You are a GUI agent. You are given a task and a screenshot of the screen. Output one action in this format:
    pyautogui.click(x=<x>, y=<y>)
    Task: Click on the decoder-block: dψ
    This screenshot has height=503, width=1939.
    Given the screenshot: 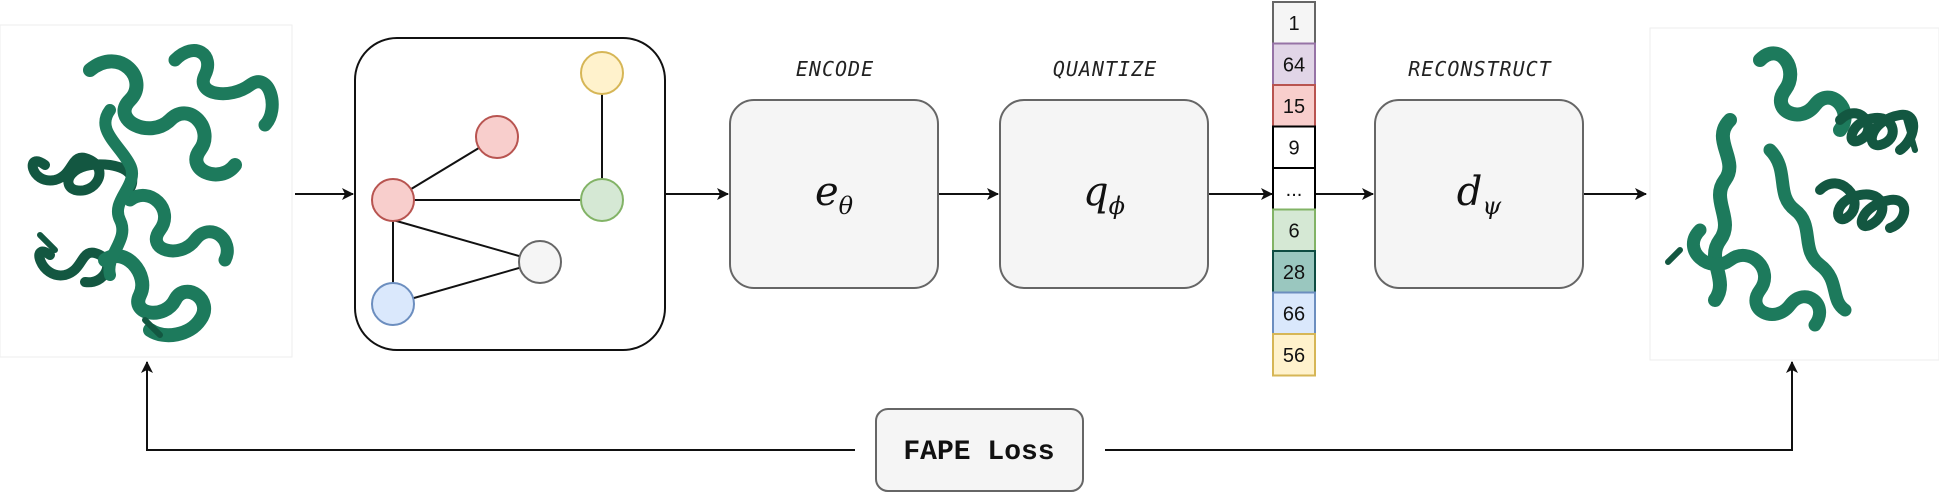 What is the action you would take?
    pyautogui.click(x=1479, y=194)
    